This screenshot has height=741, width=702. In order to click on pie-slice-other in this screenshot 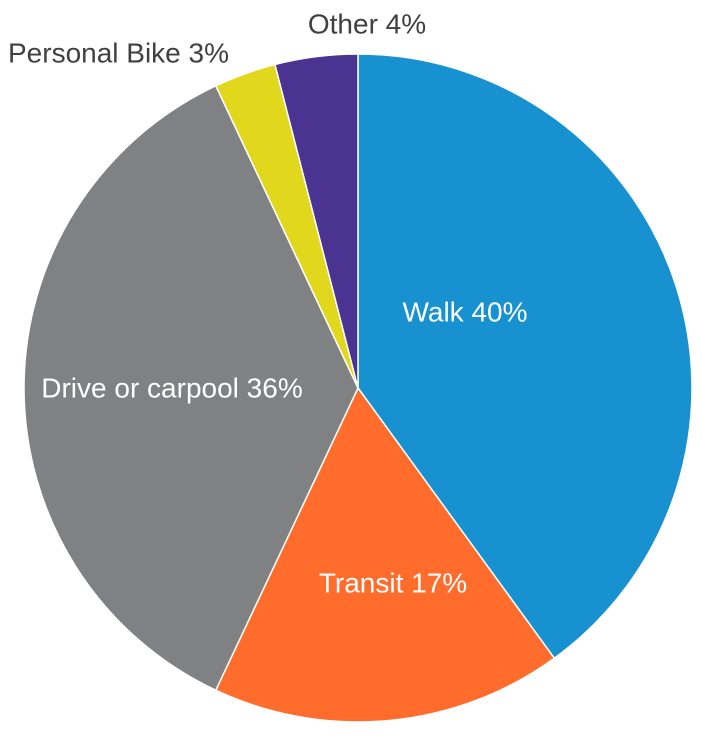, I will do `click(316, 221)`.